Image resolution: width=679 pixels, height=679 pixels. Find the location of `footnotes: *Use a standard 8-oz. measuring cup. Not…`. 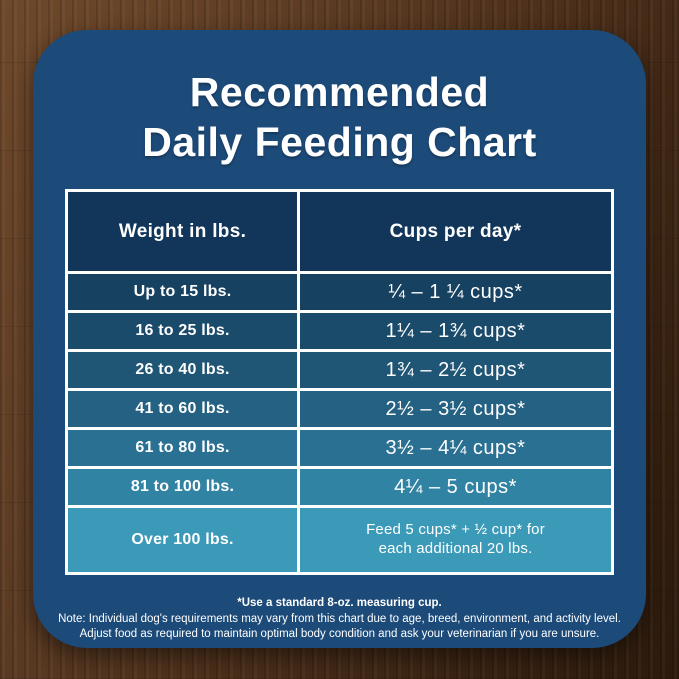

footnotes: *Use a standard 8-oz. measuring cup. Not… is located at coordinates (339, 619).